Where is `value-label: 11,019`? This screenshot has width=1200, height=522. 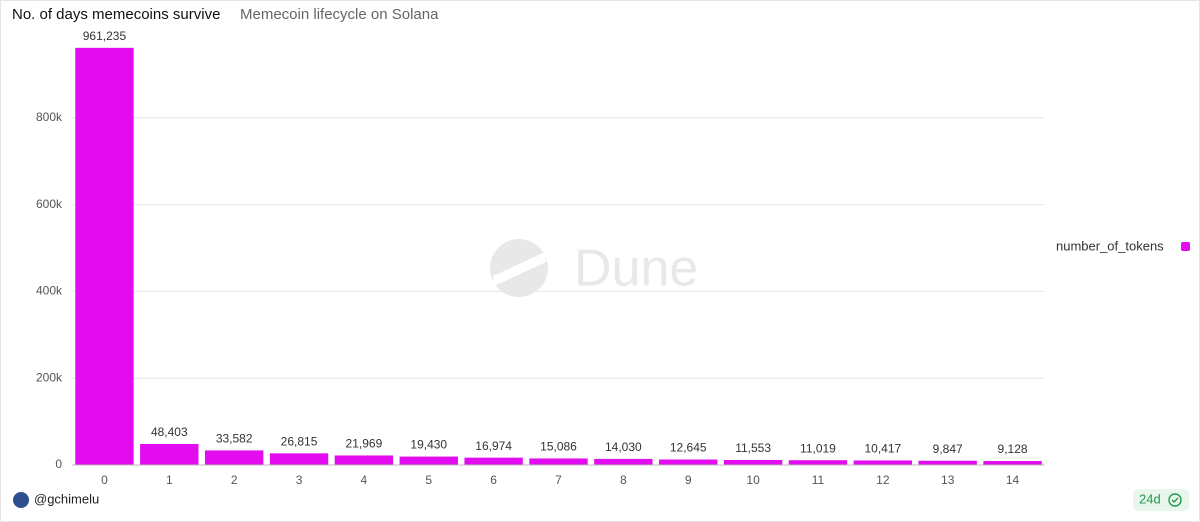 value-label: 11,019 is located at coordinates (818, 448).